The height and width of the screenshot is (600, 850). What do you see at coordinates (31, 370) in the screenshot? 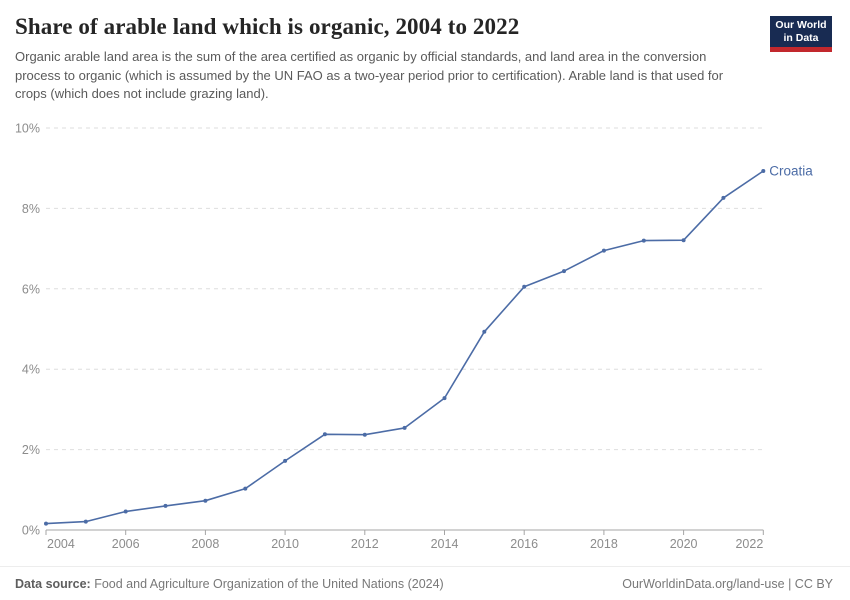
I see `y-axis-label: 4%` at bounding box center [31, 370].